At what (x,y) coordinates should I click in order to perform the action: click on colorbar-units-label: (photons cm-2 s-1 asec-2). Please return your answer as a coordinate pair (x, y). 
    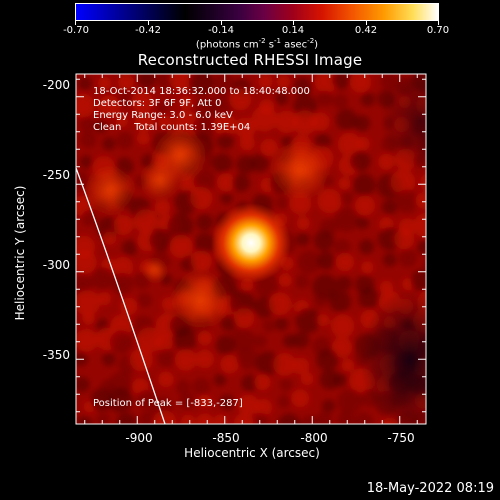
    Looking at the image, I should click on (257, 44).